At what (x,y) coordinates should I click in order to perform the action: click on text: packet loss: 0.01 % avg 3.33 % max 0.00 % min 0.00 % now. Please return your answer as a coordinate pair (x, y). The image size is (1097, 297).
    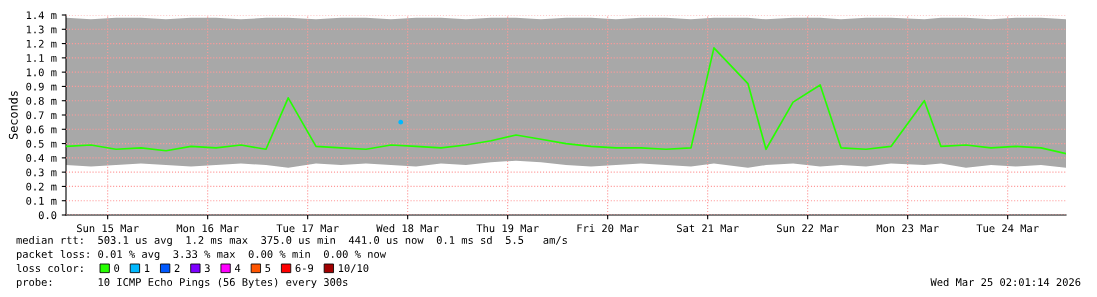
    Looking at the image, I should click on (201, 255).